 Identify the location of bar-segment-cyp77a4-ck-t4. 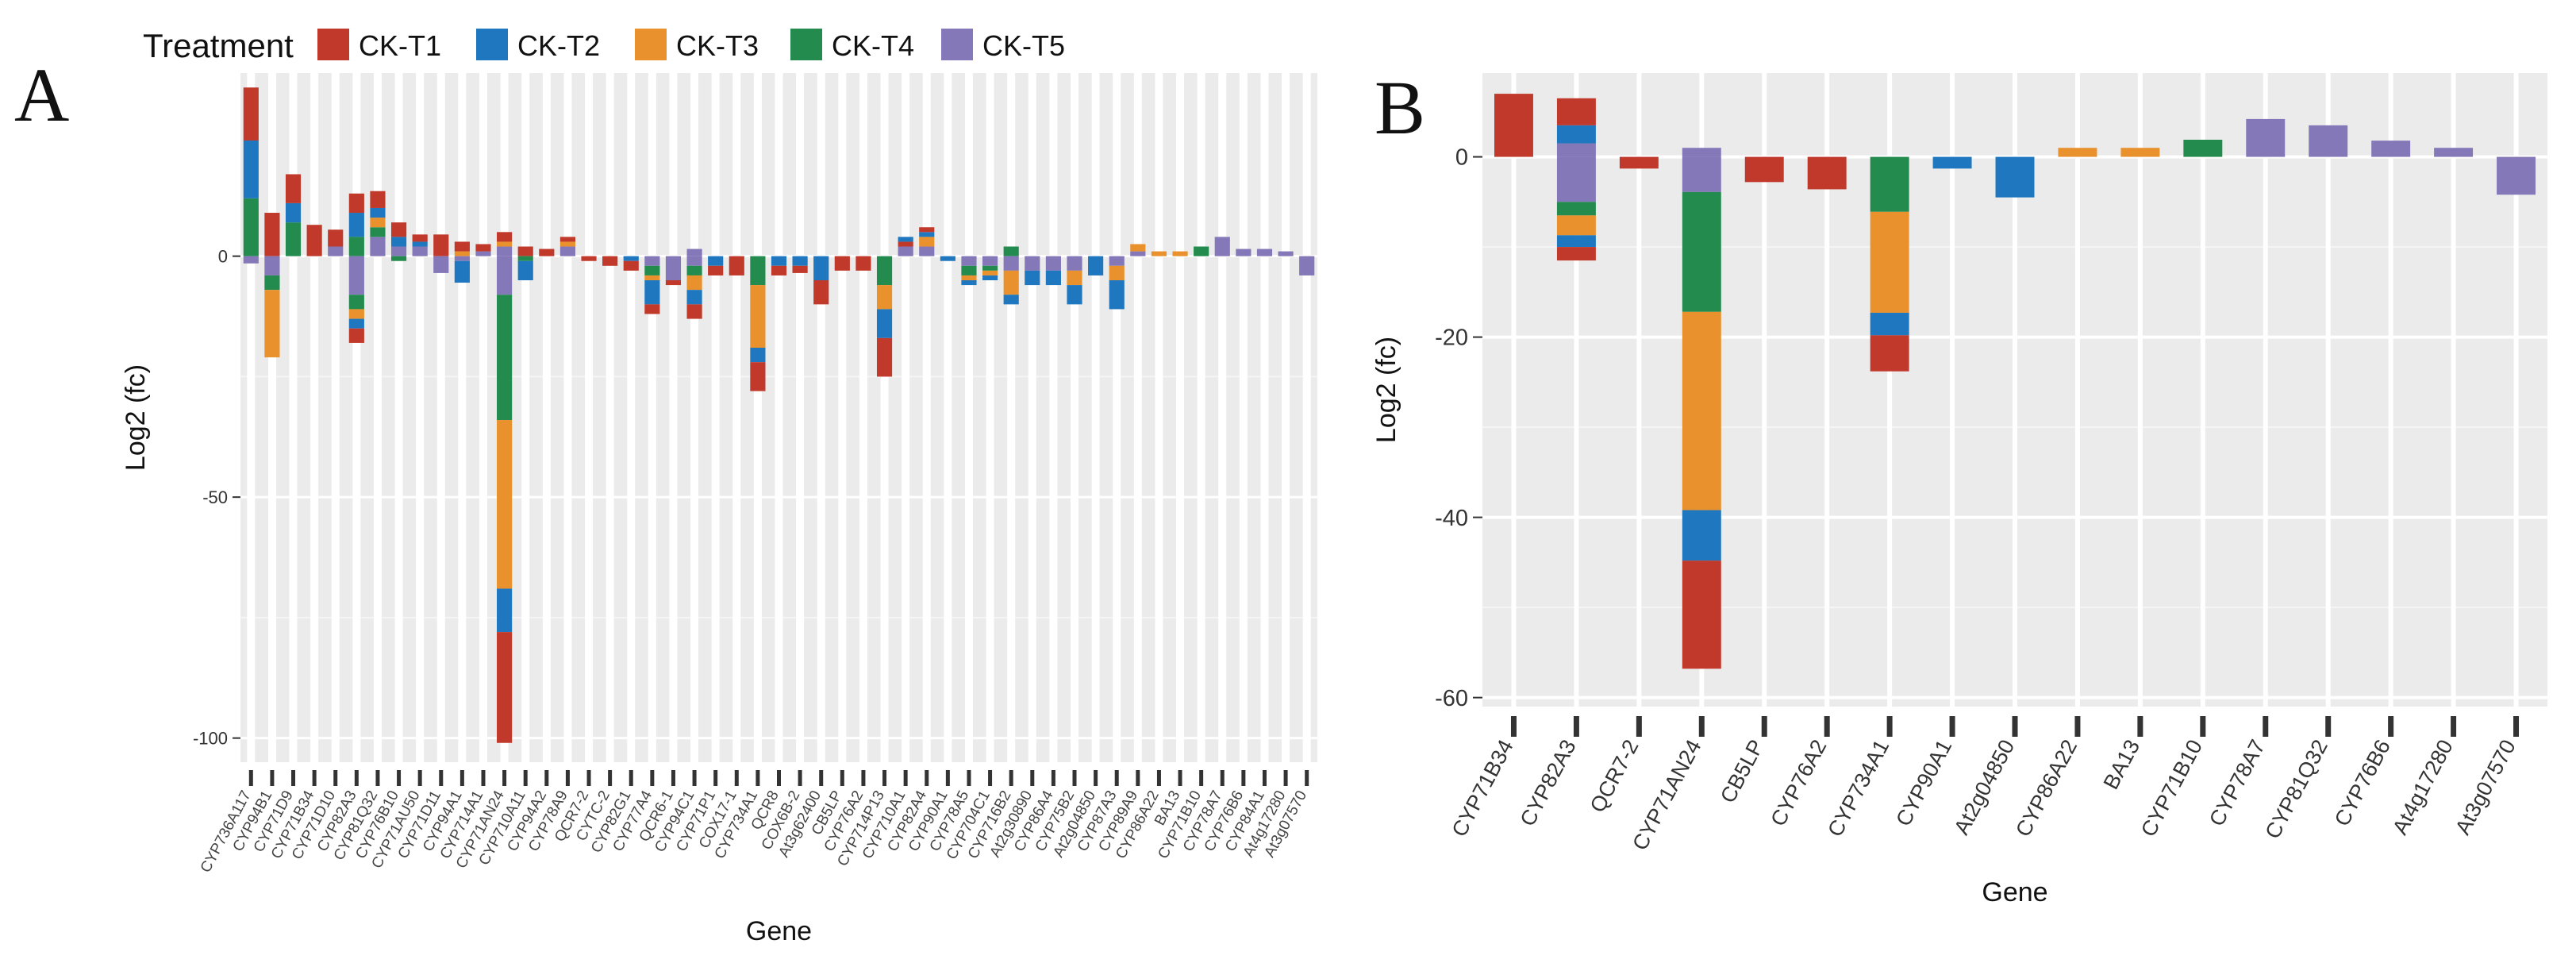
(652, 270).